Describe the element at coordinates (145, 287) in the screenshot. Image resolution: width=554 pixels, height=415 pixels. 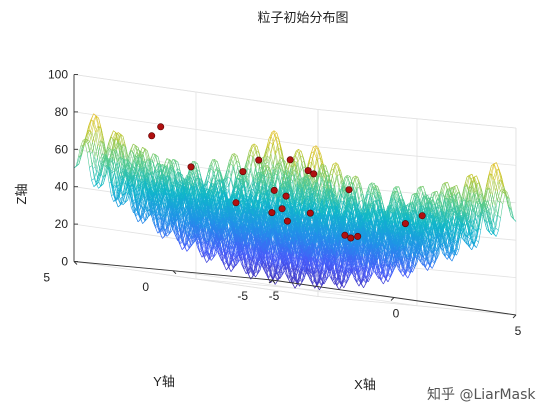
I see `y-tick-label: 0` at that location.